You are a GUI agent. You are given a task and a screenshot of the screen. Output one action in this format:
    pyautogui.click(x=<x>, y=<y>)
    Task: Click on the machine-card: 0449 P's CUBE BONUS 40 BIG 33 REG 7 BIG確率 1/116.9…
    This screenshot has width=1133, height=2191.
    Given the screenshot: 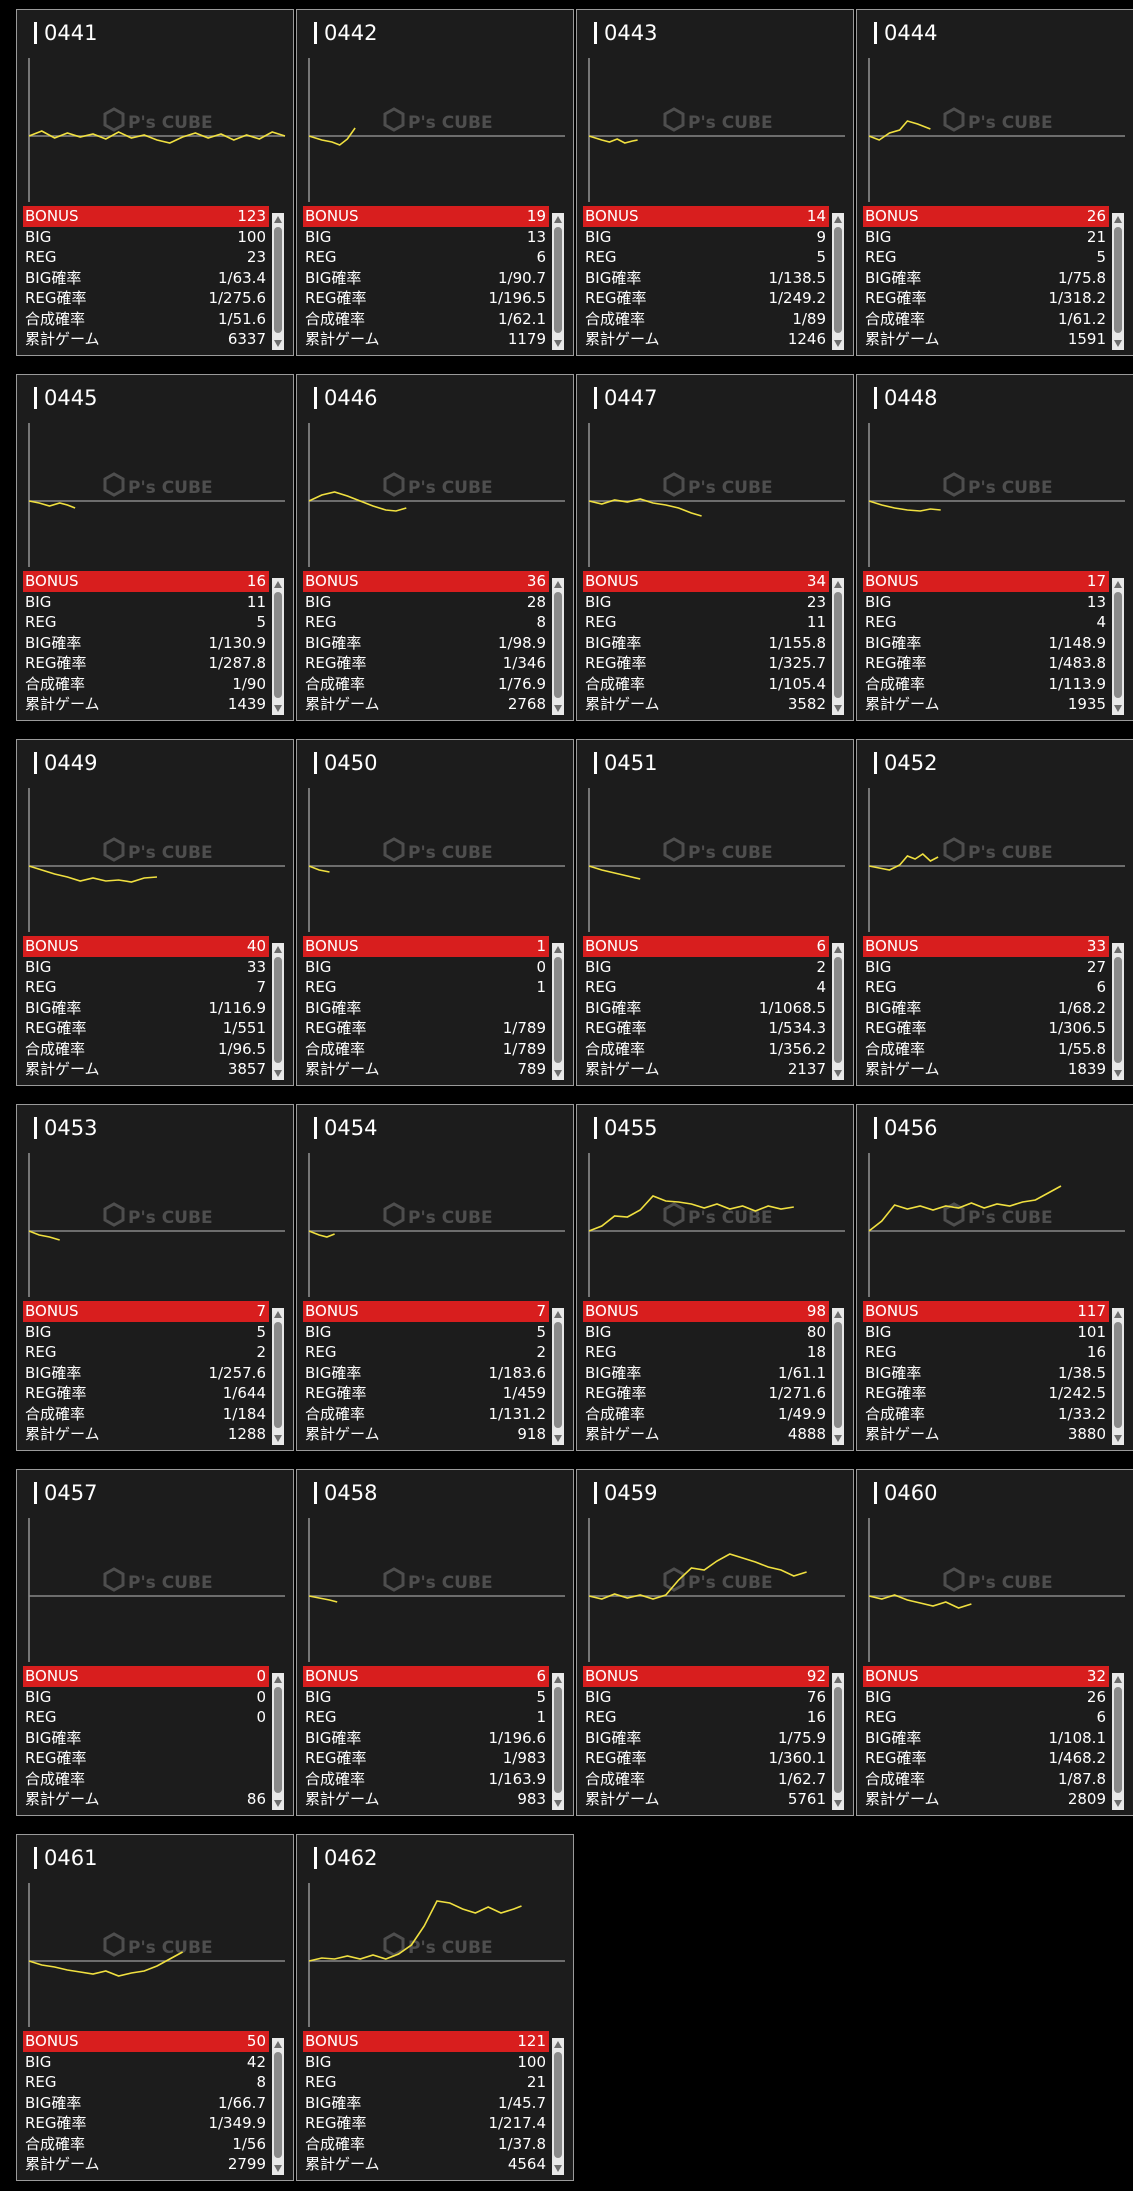 What is the action you would take?
    pyautogui.click(x=155, y=912)
    